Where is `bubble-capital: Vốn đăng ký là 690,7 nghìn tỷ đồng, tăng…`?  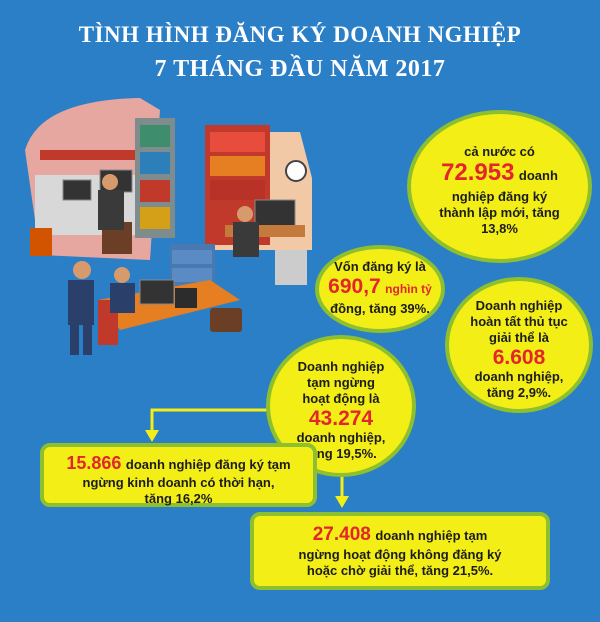
bubble-capital: Vốn đăng ký là 690,7 nghìn tỷ đồng, tăng… is located at coordinates (380, 289).